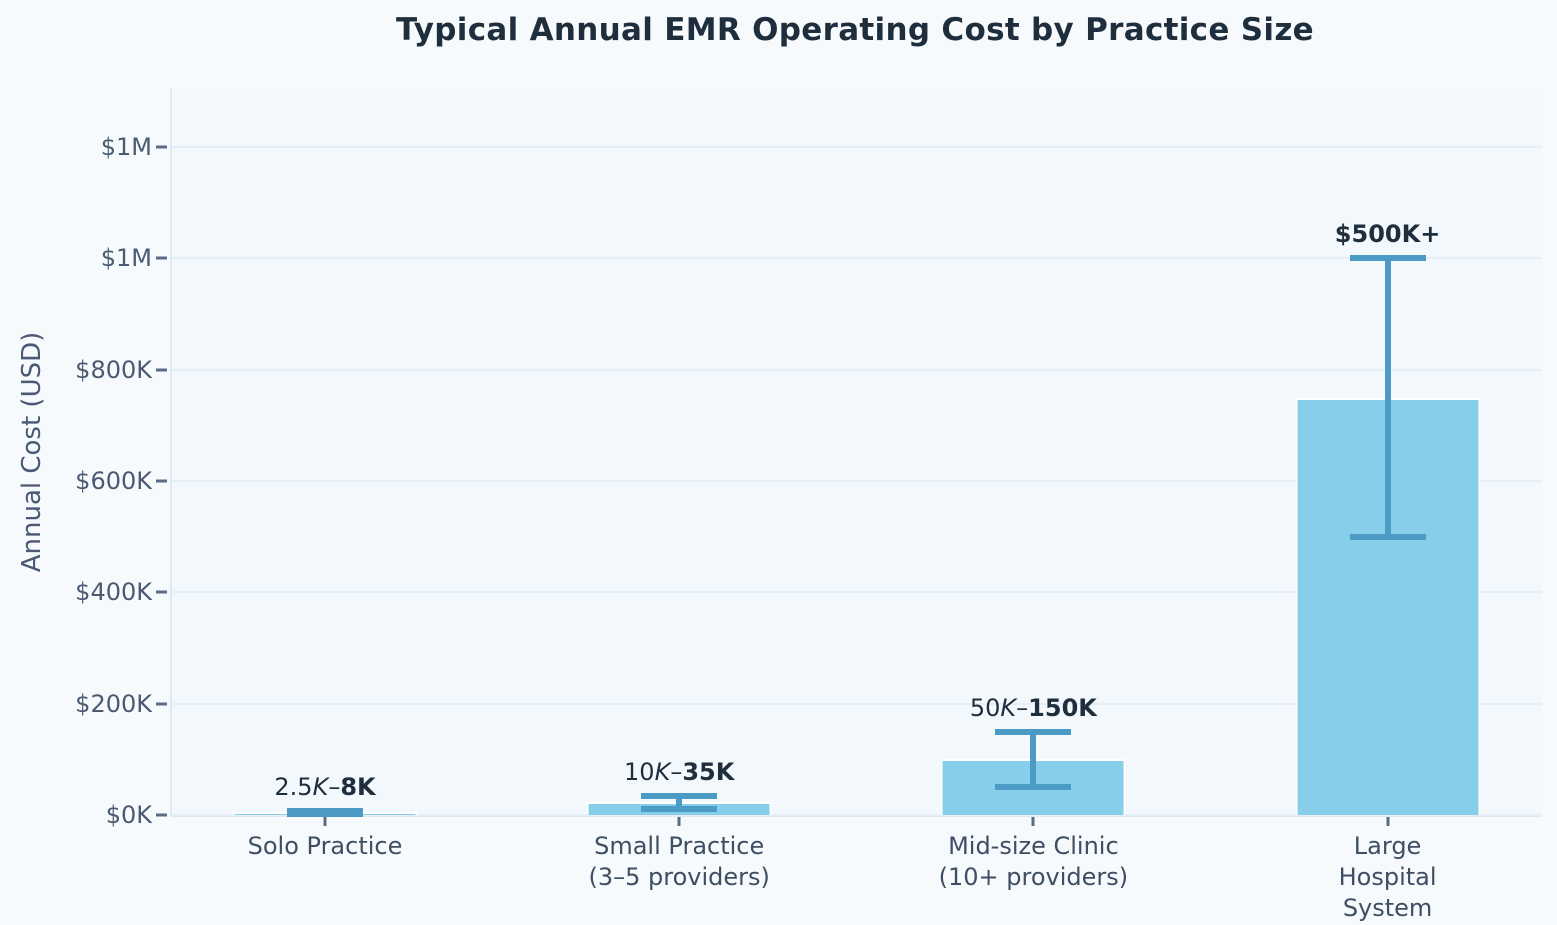 The image size is (1557, 925). I want to click on y-tick-label: $200K, so click(113, 703).